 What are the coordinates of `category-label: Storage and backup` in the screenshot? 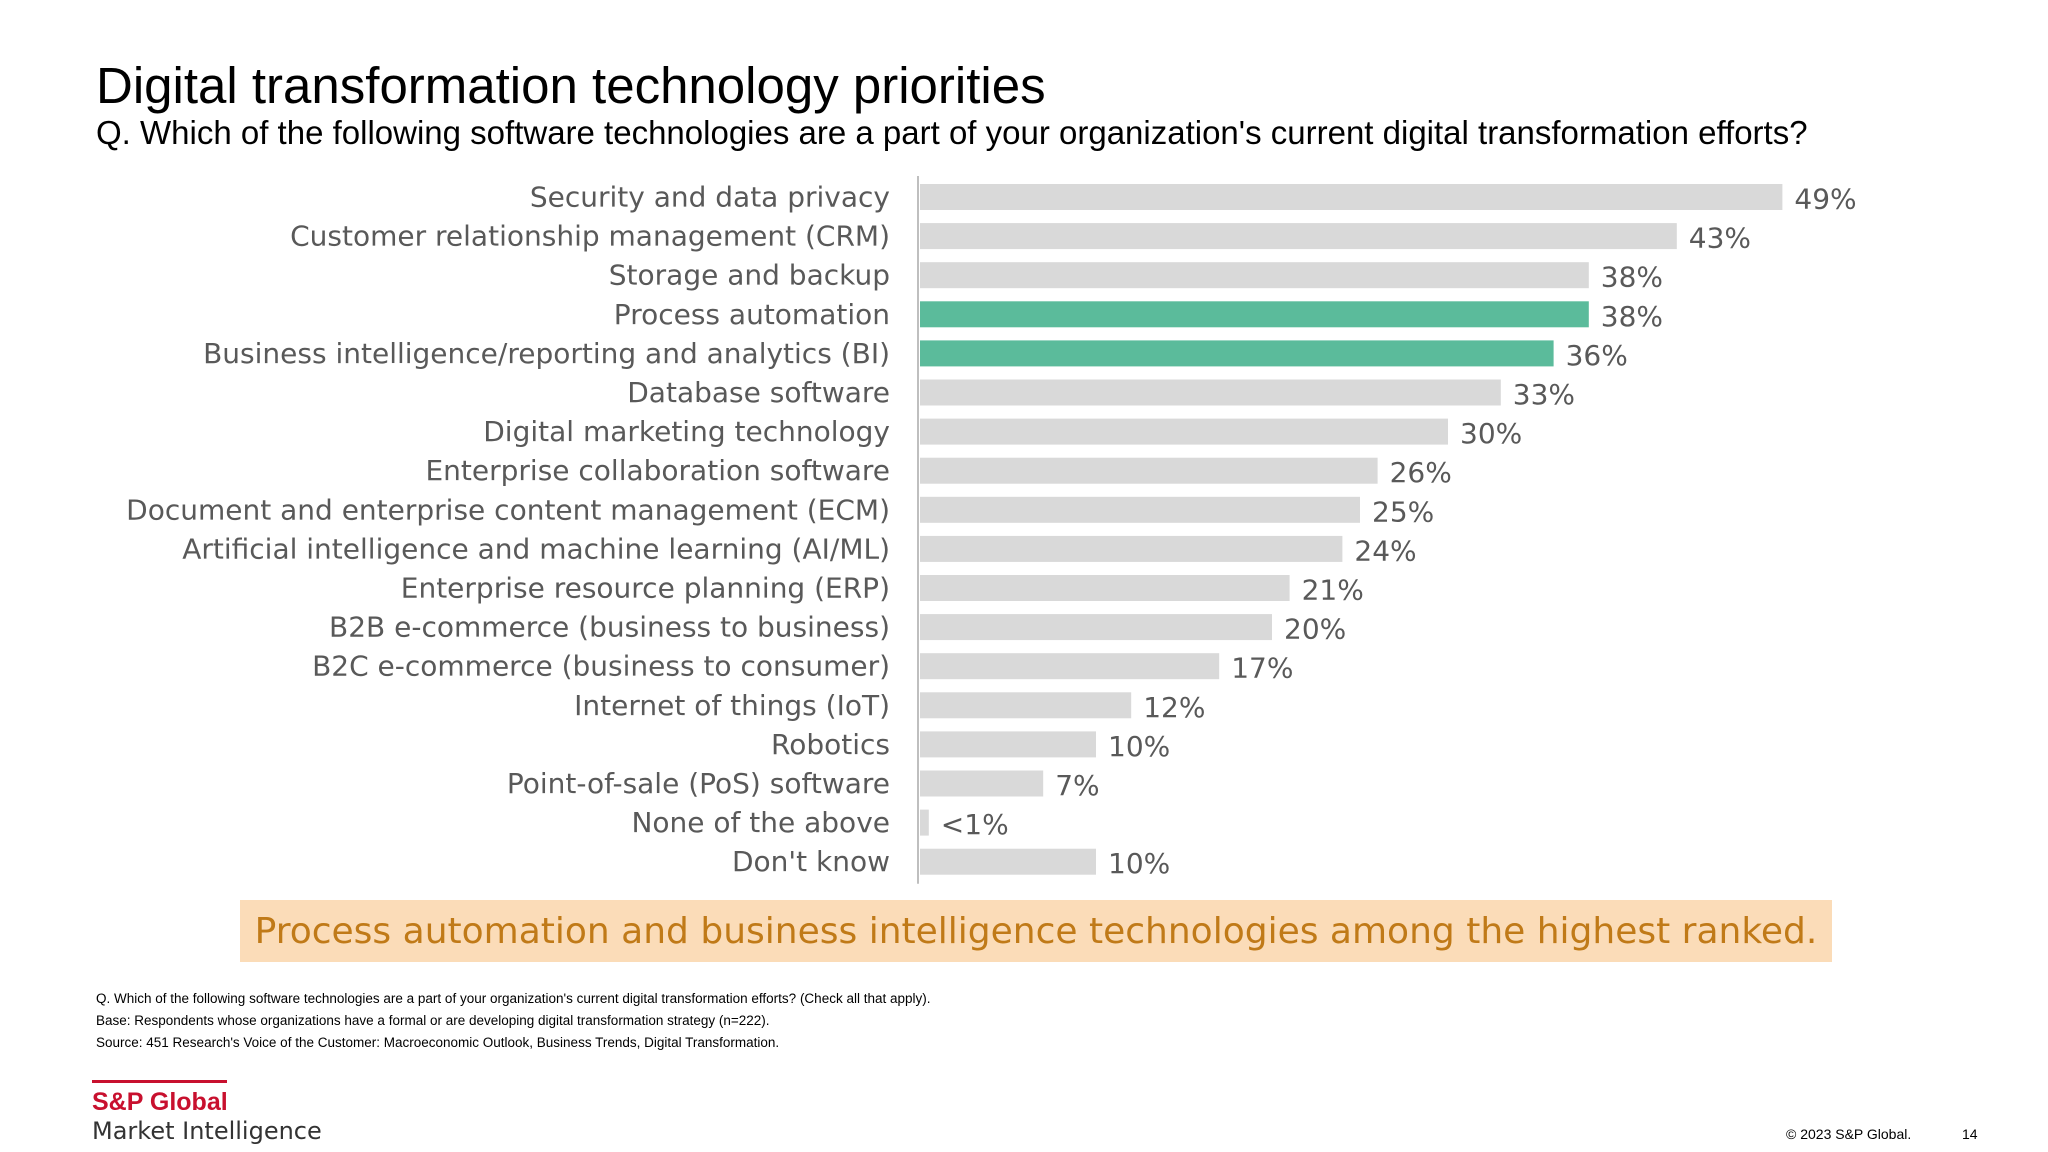 It's located at (749, 275).